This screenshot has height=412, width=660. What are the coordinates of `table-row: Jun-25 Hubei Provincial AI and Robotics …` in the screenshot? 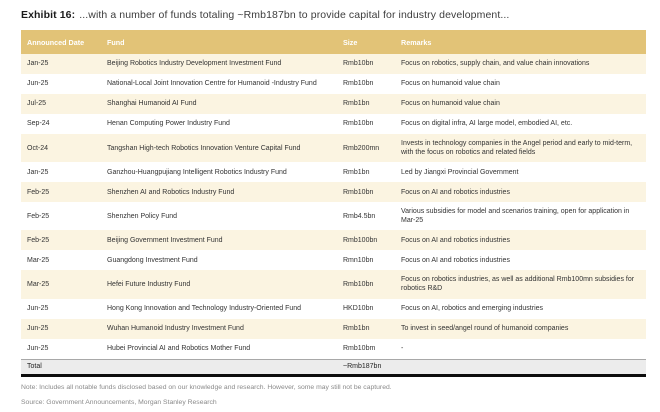 It's located at (333, 349).